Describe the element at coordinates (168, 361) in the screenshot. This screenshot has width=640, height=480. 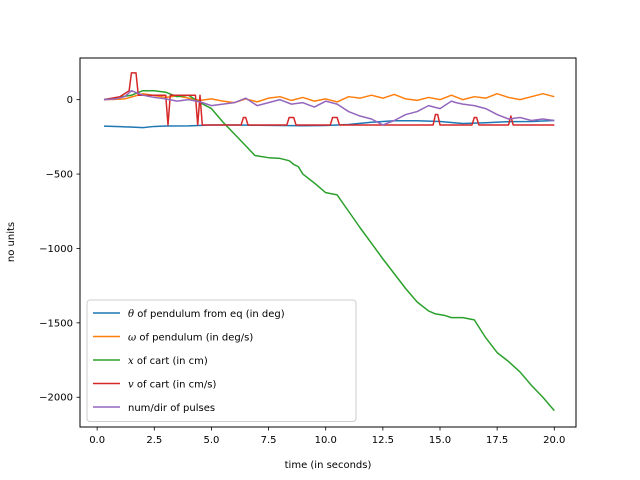
I see `legend-label-2: x of cart (in cm)` at that location.